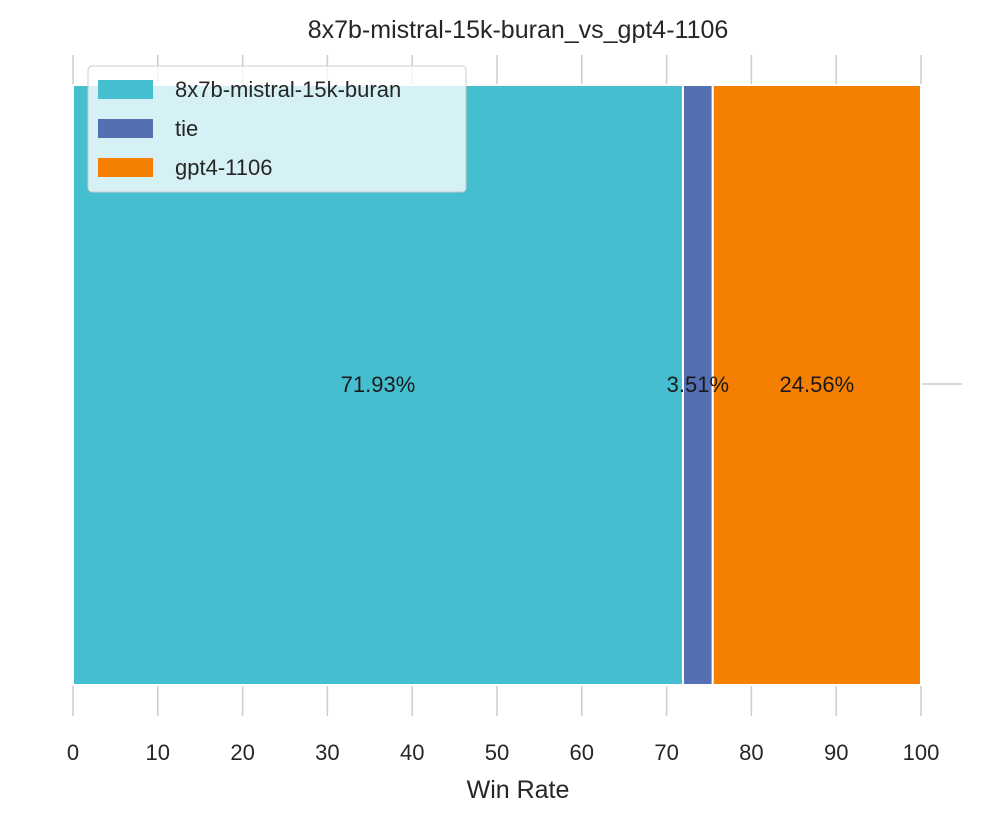  What do you see at coordinates (73, 752) in the screenshot?
I see `x-tick-label: 0` at bounding box center [73, 752].